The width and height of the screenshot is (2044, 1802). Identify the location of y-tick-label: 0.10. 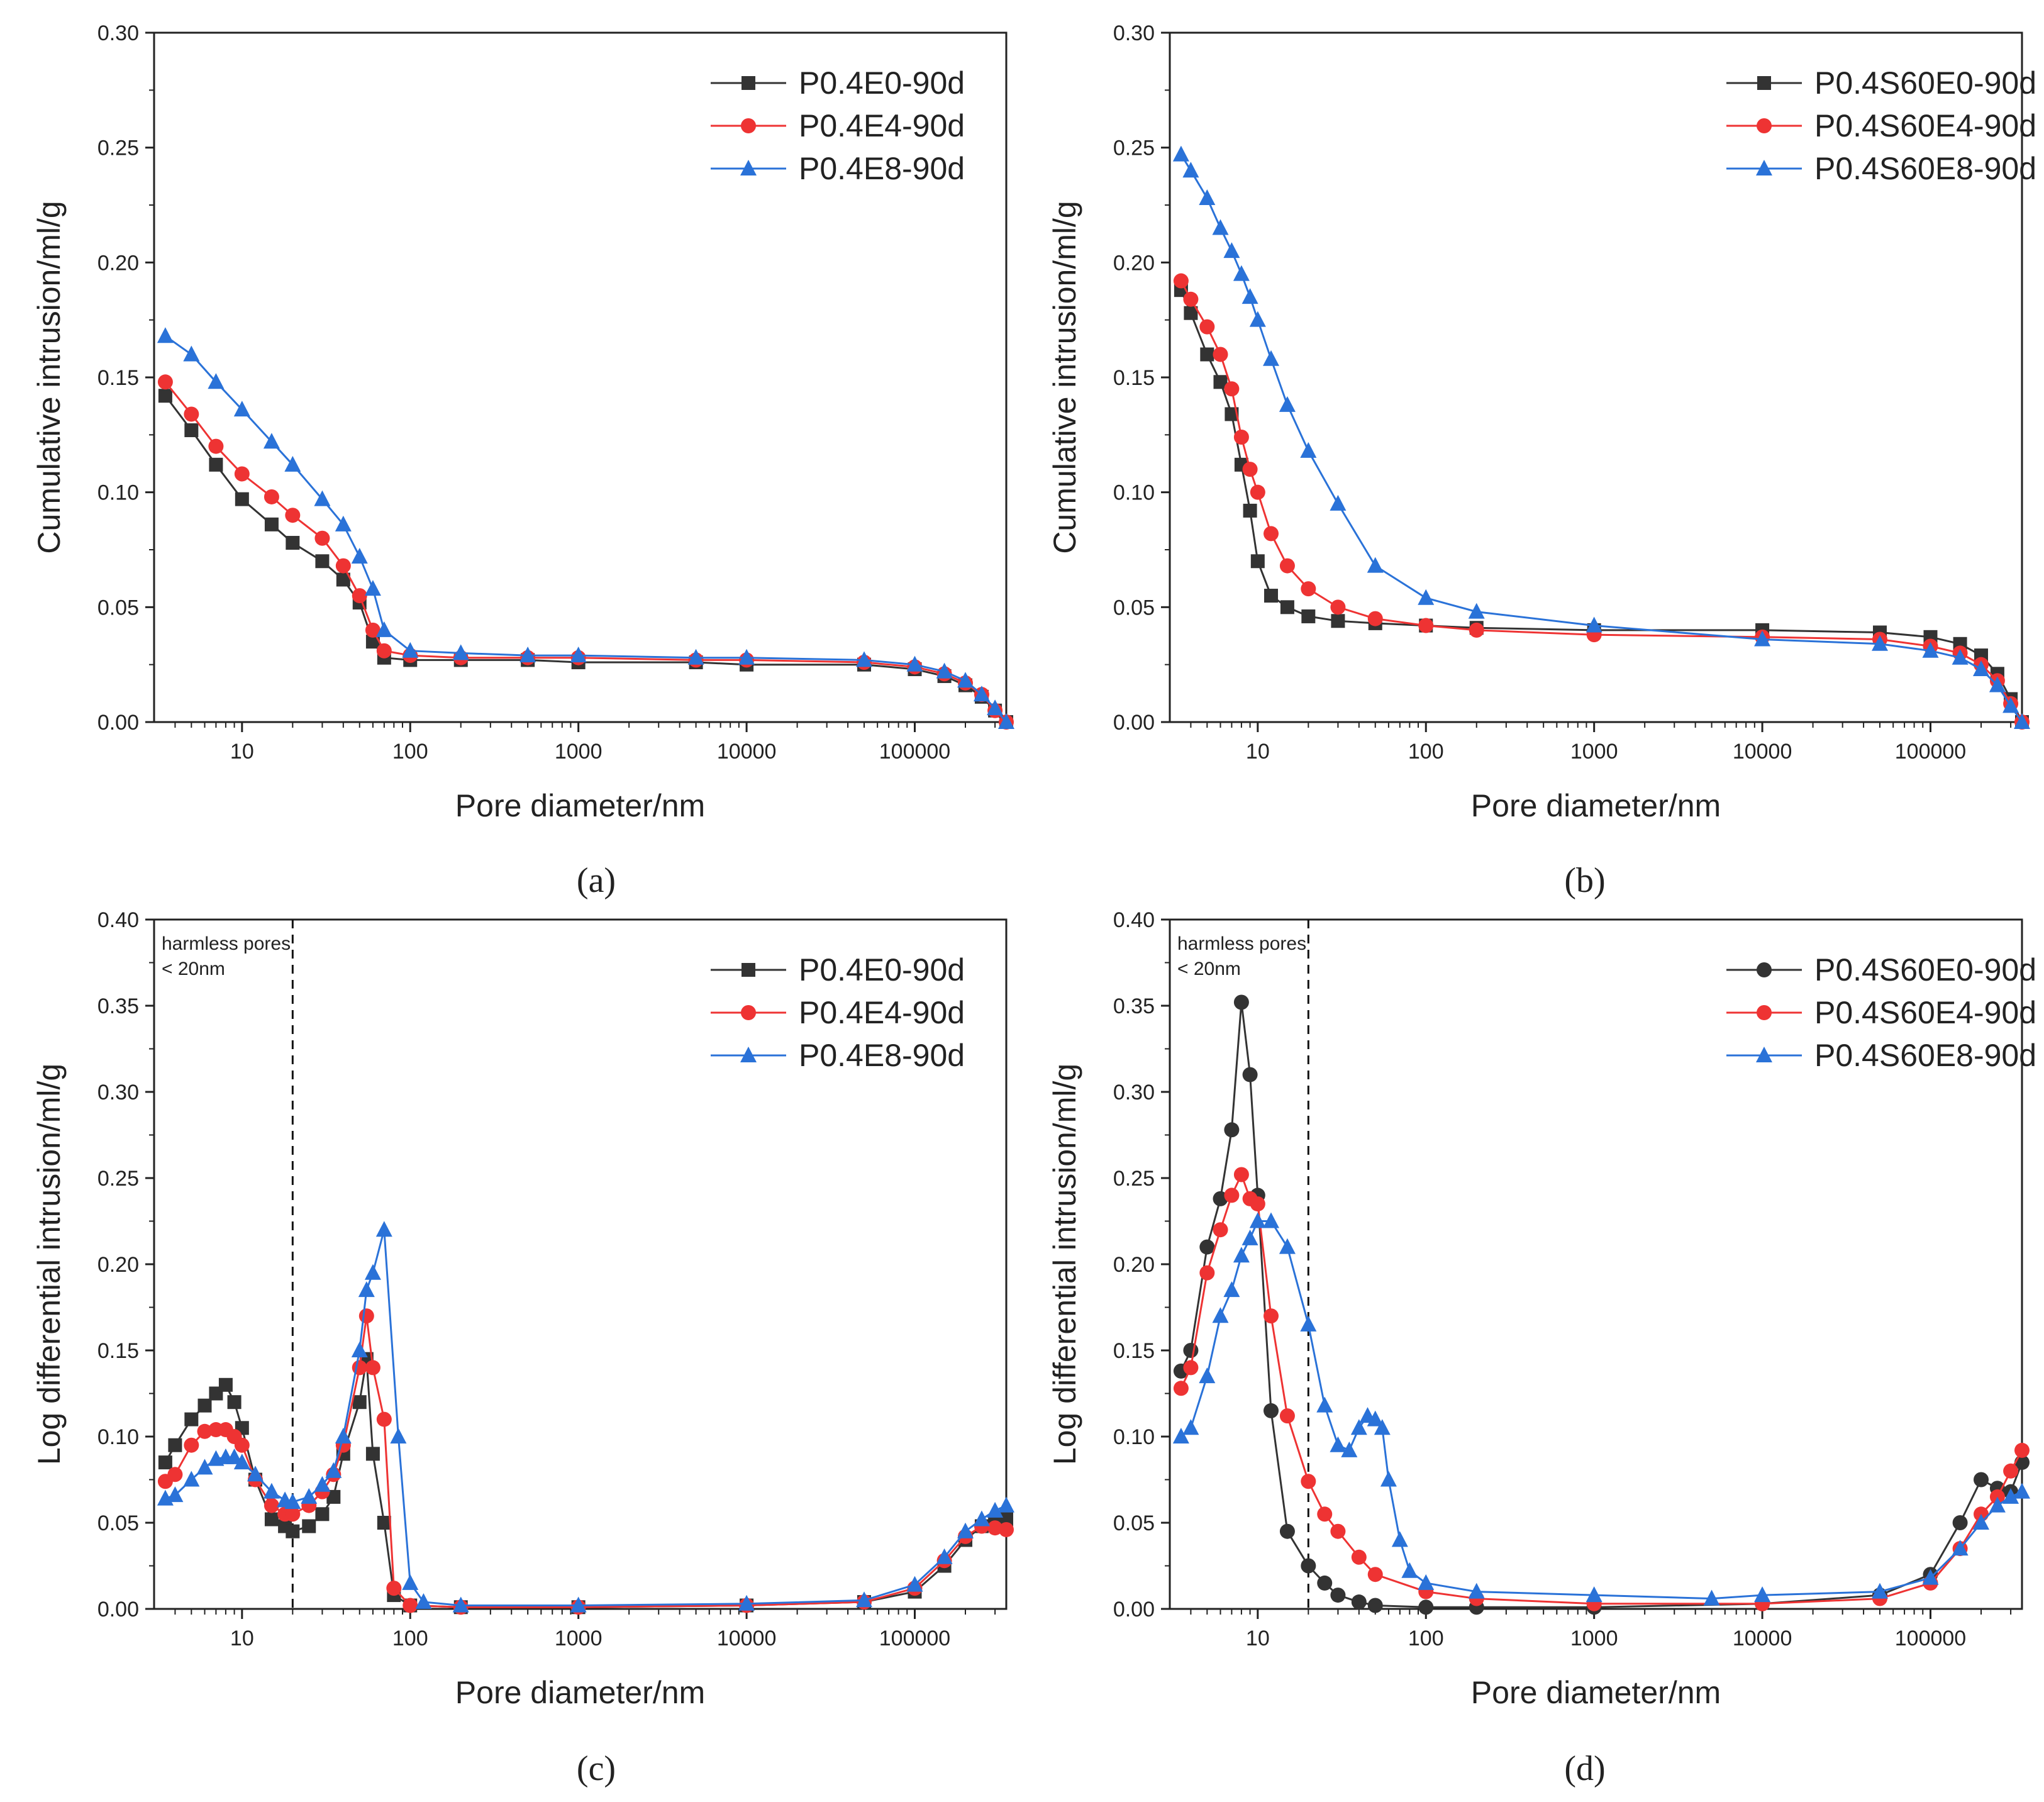
(118, 1437).